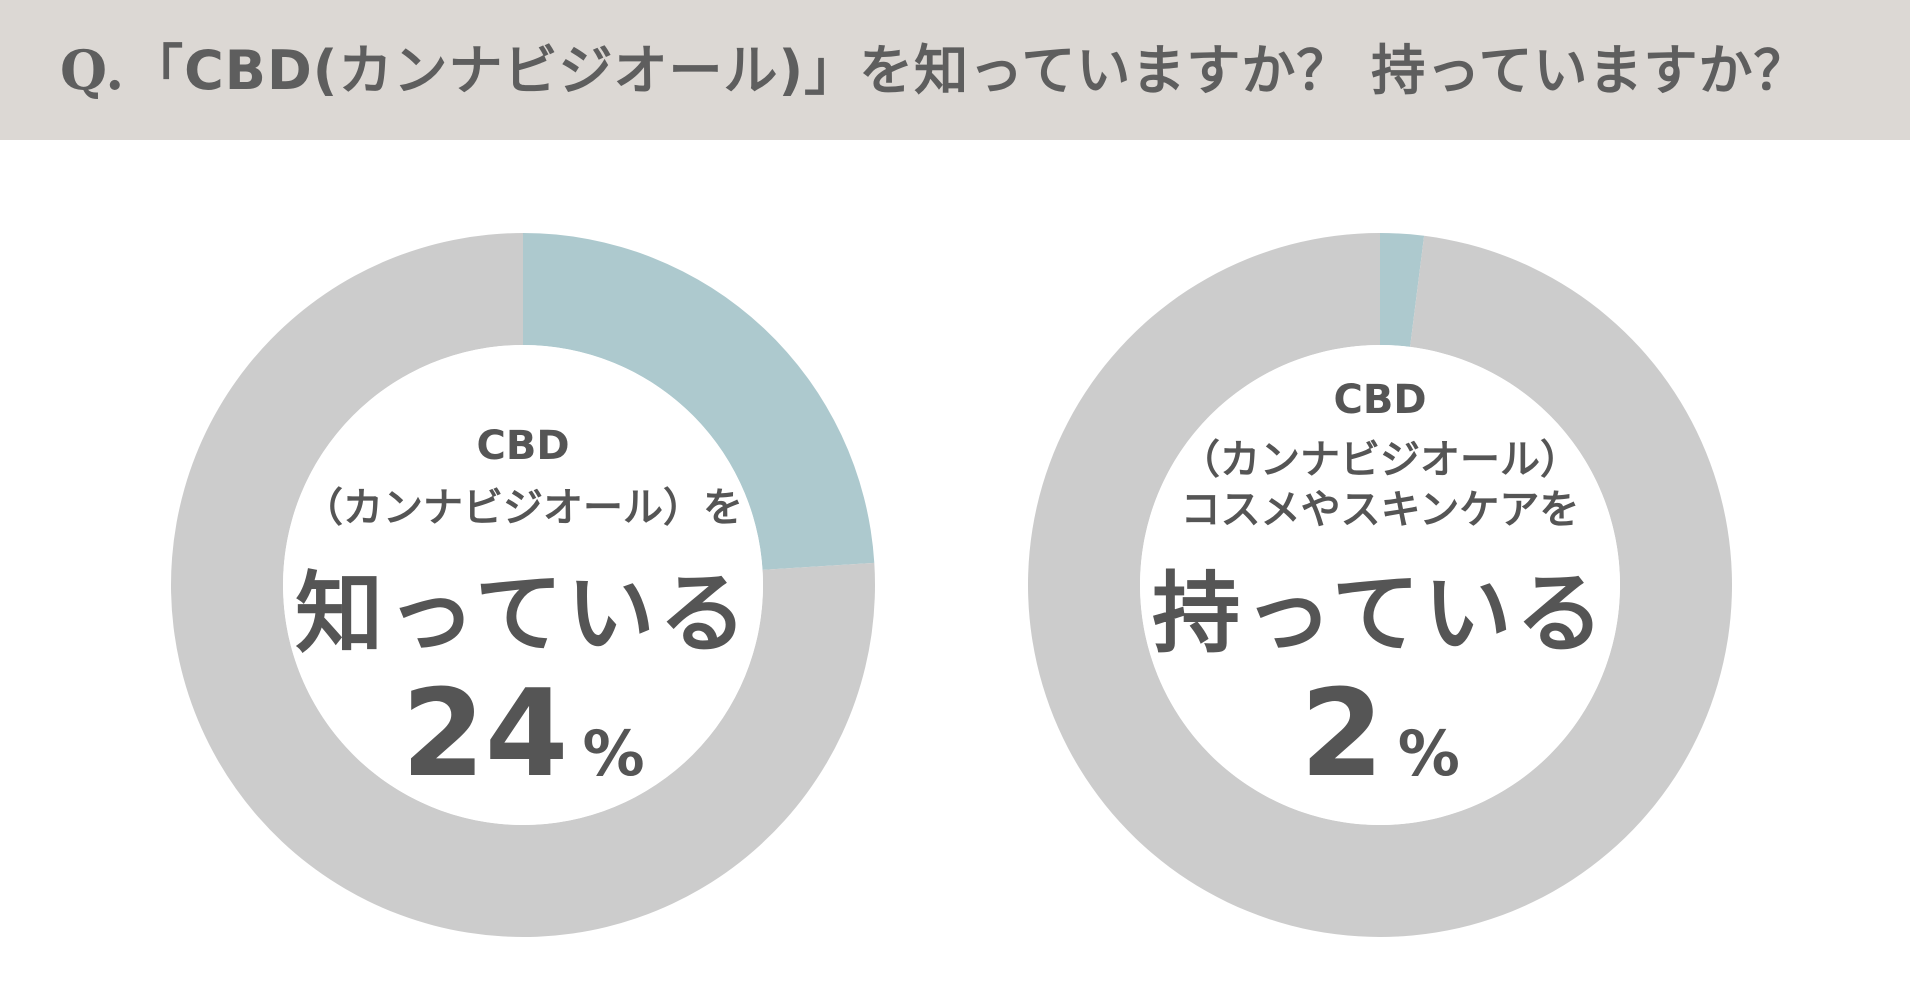 The height and width of the screenshot is (1000, 1910). Describe the element at coordinates (1380, 460) in the screenshot. I see `center-line-cannabidiol: （カンナビジオール）` at that location.